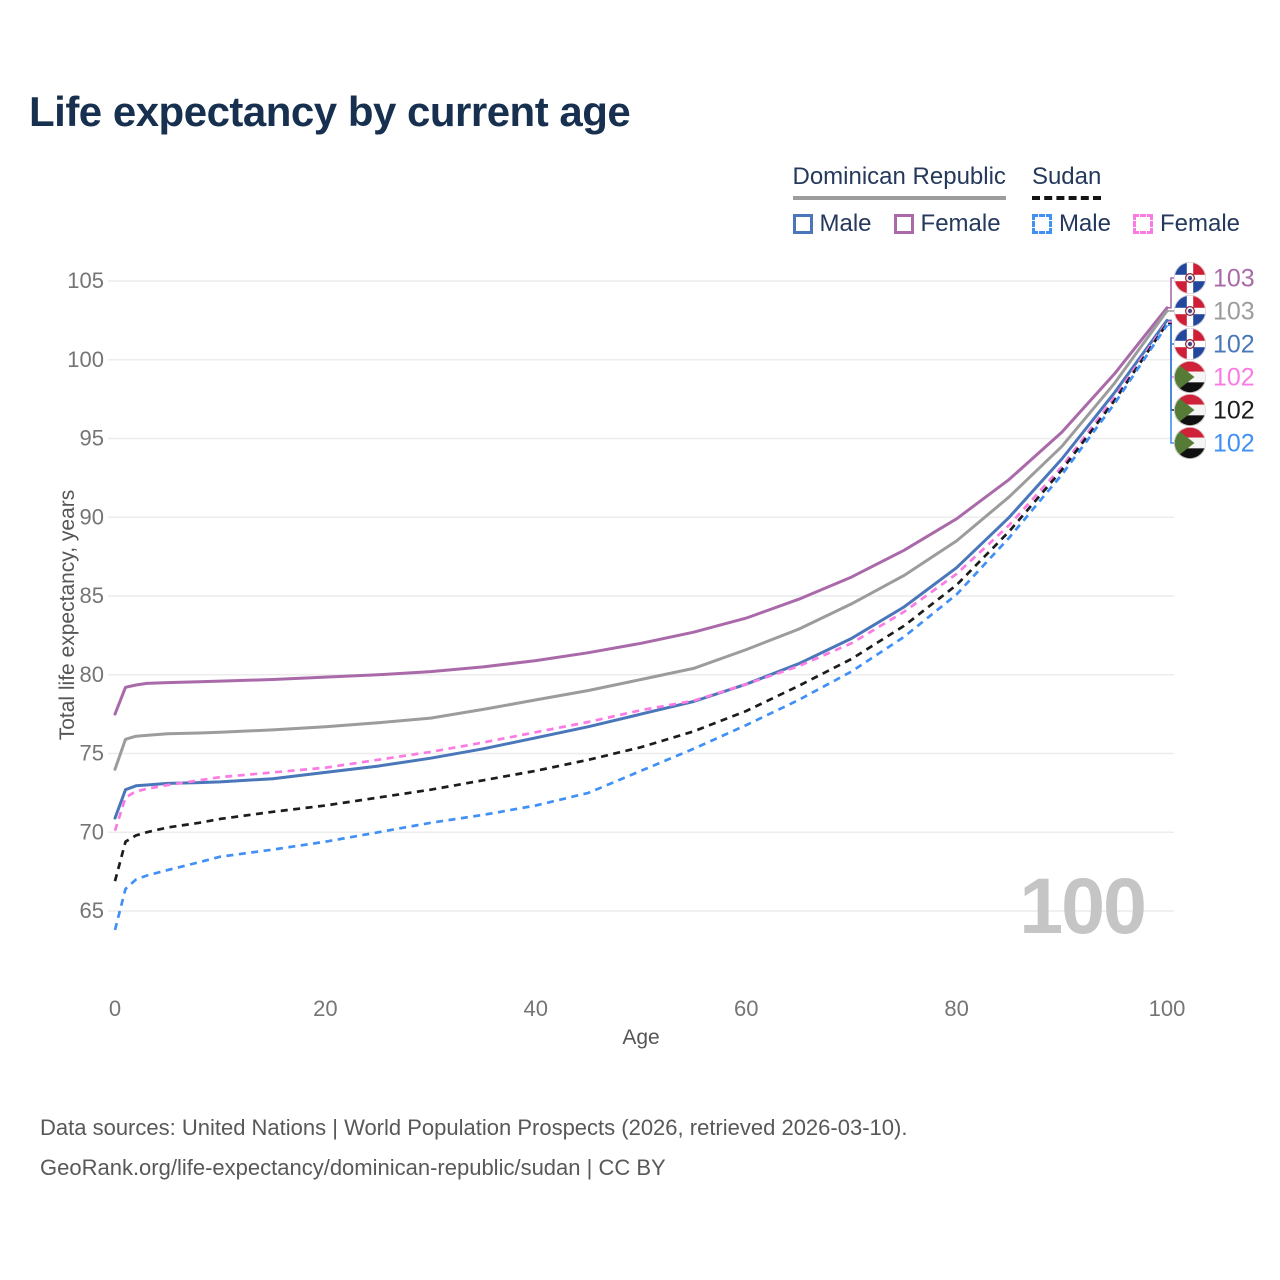  I want to click on y-tick-label: 100, so click(85, 359).